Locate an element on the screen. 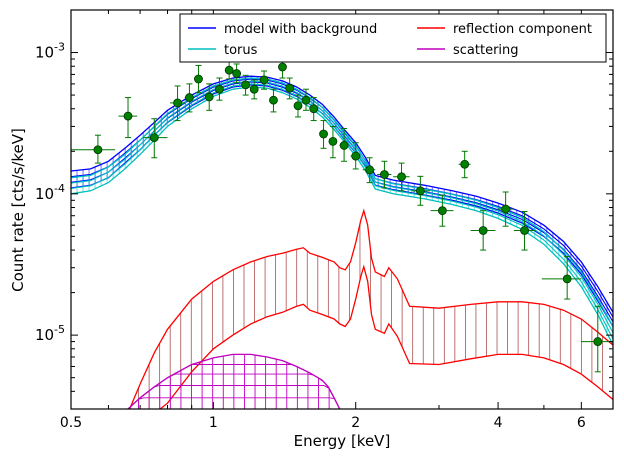 The image size is (624, 459). y-axis-label: Count rate [cts/s/keV] is located at coordinates (18, 210).